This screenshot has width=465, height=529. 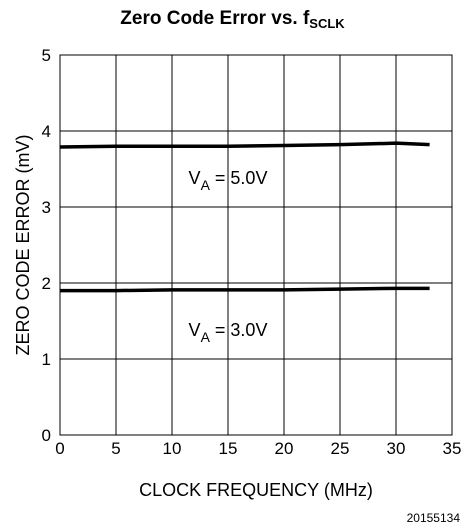 I want to click on x-tick-label: 15, so click(x=228, y=448).